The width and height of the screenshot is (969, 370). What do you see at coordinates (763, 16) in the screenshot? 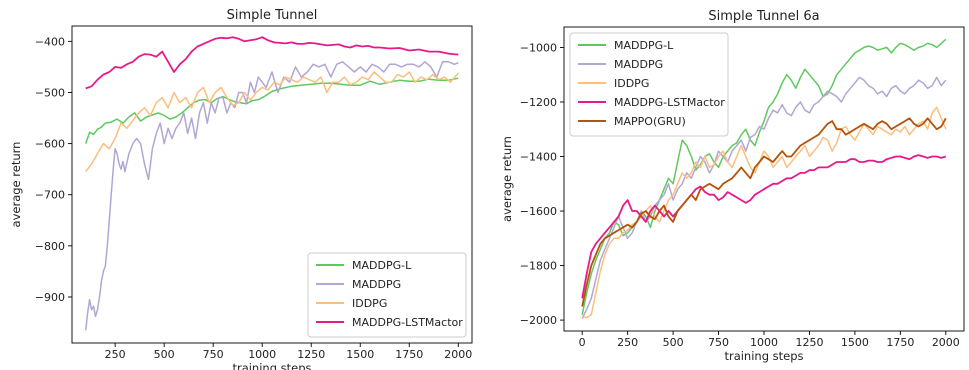
I see `chart-title: Simple Tunnel 6a` at bounding box center [763, 16].